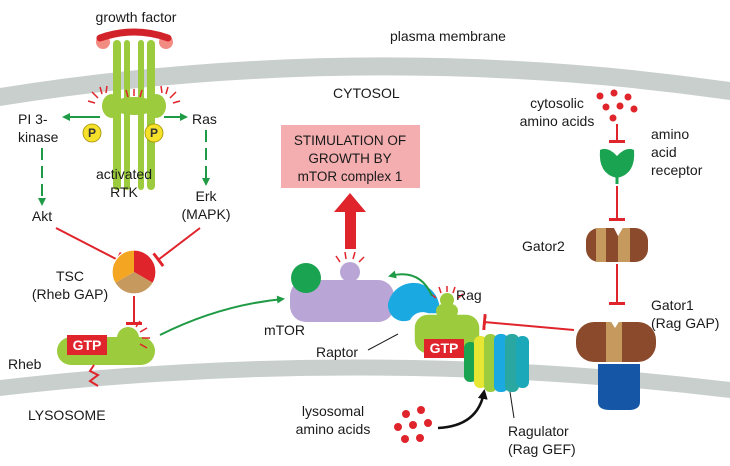  Describe the element at coordinates (366, 93) in the screenshot. I see `cytosol-label: CYTOSOL` at that location.